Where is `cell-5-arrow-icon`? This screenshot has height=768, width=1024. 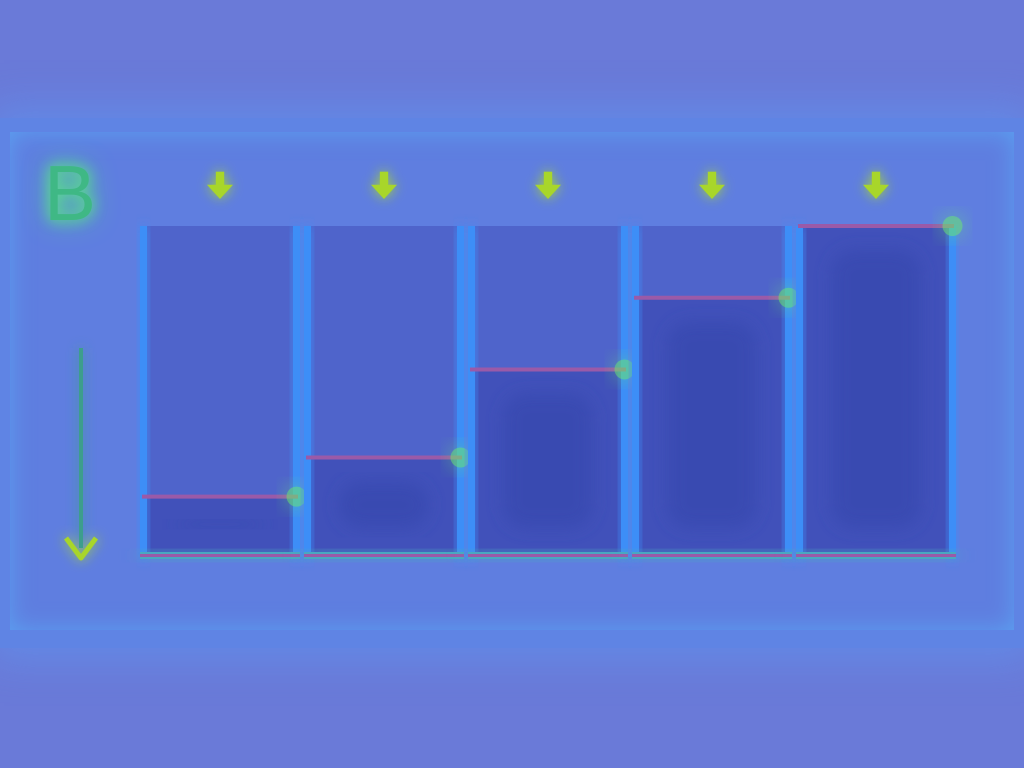 cell-5-arrow-icon is located at coordinates (876, 185).